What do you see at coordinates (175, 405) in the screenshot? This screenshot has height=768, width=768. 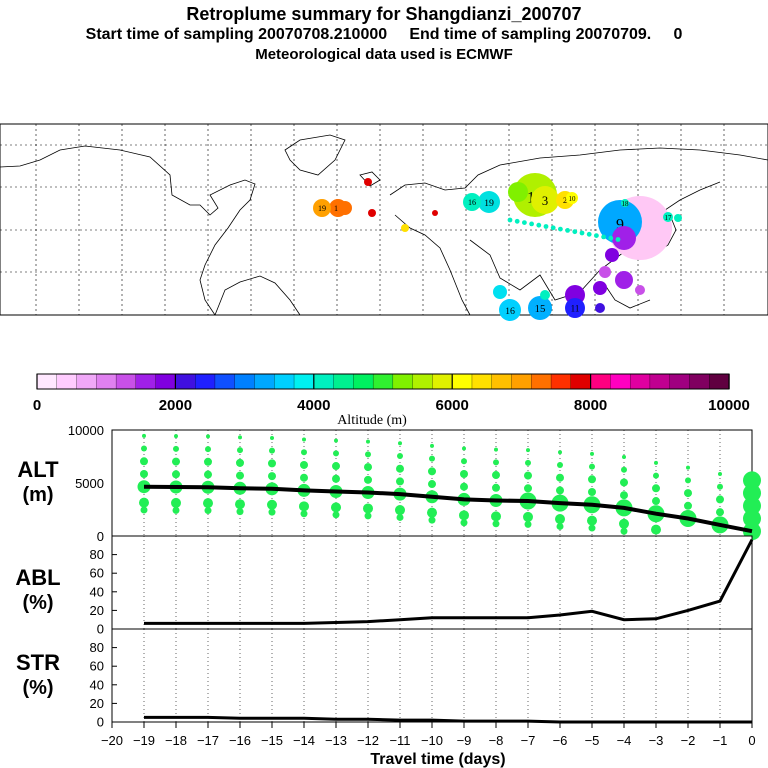 I see `colorbar-tick-label: 2000` at bounding box center [175, 405].